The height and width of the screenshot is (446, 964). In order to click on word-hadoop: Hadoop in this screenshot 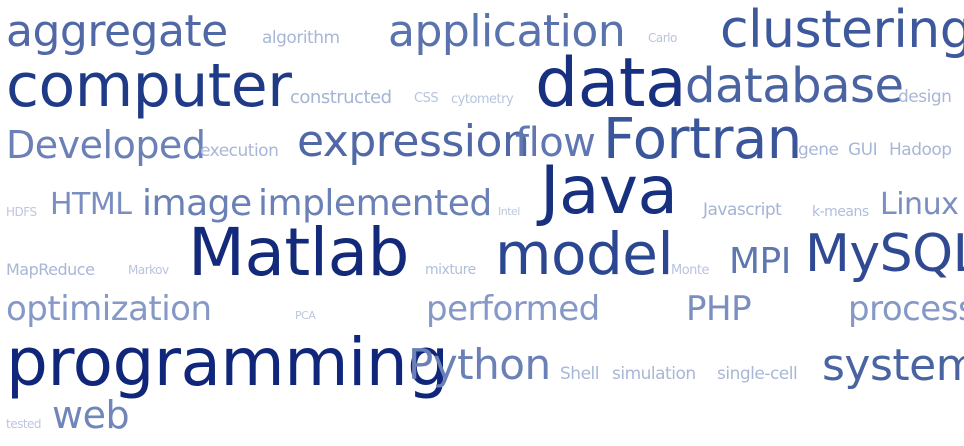, I will do `click(920, 150)`.